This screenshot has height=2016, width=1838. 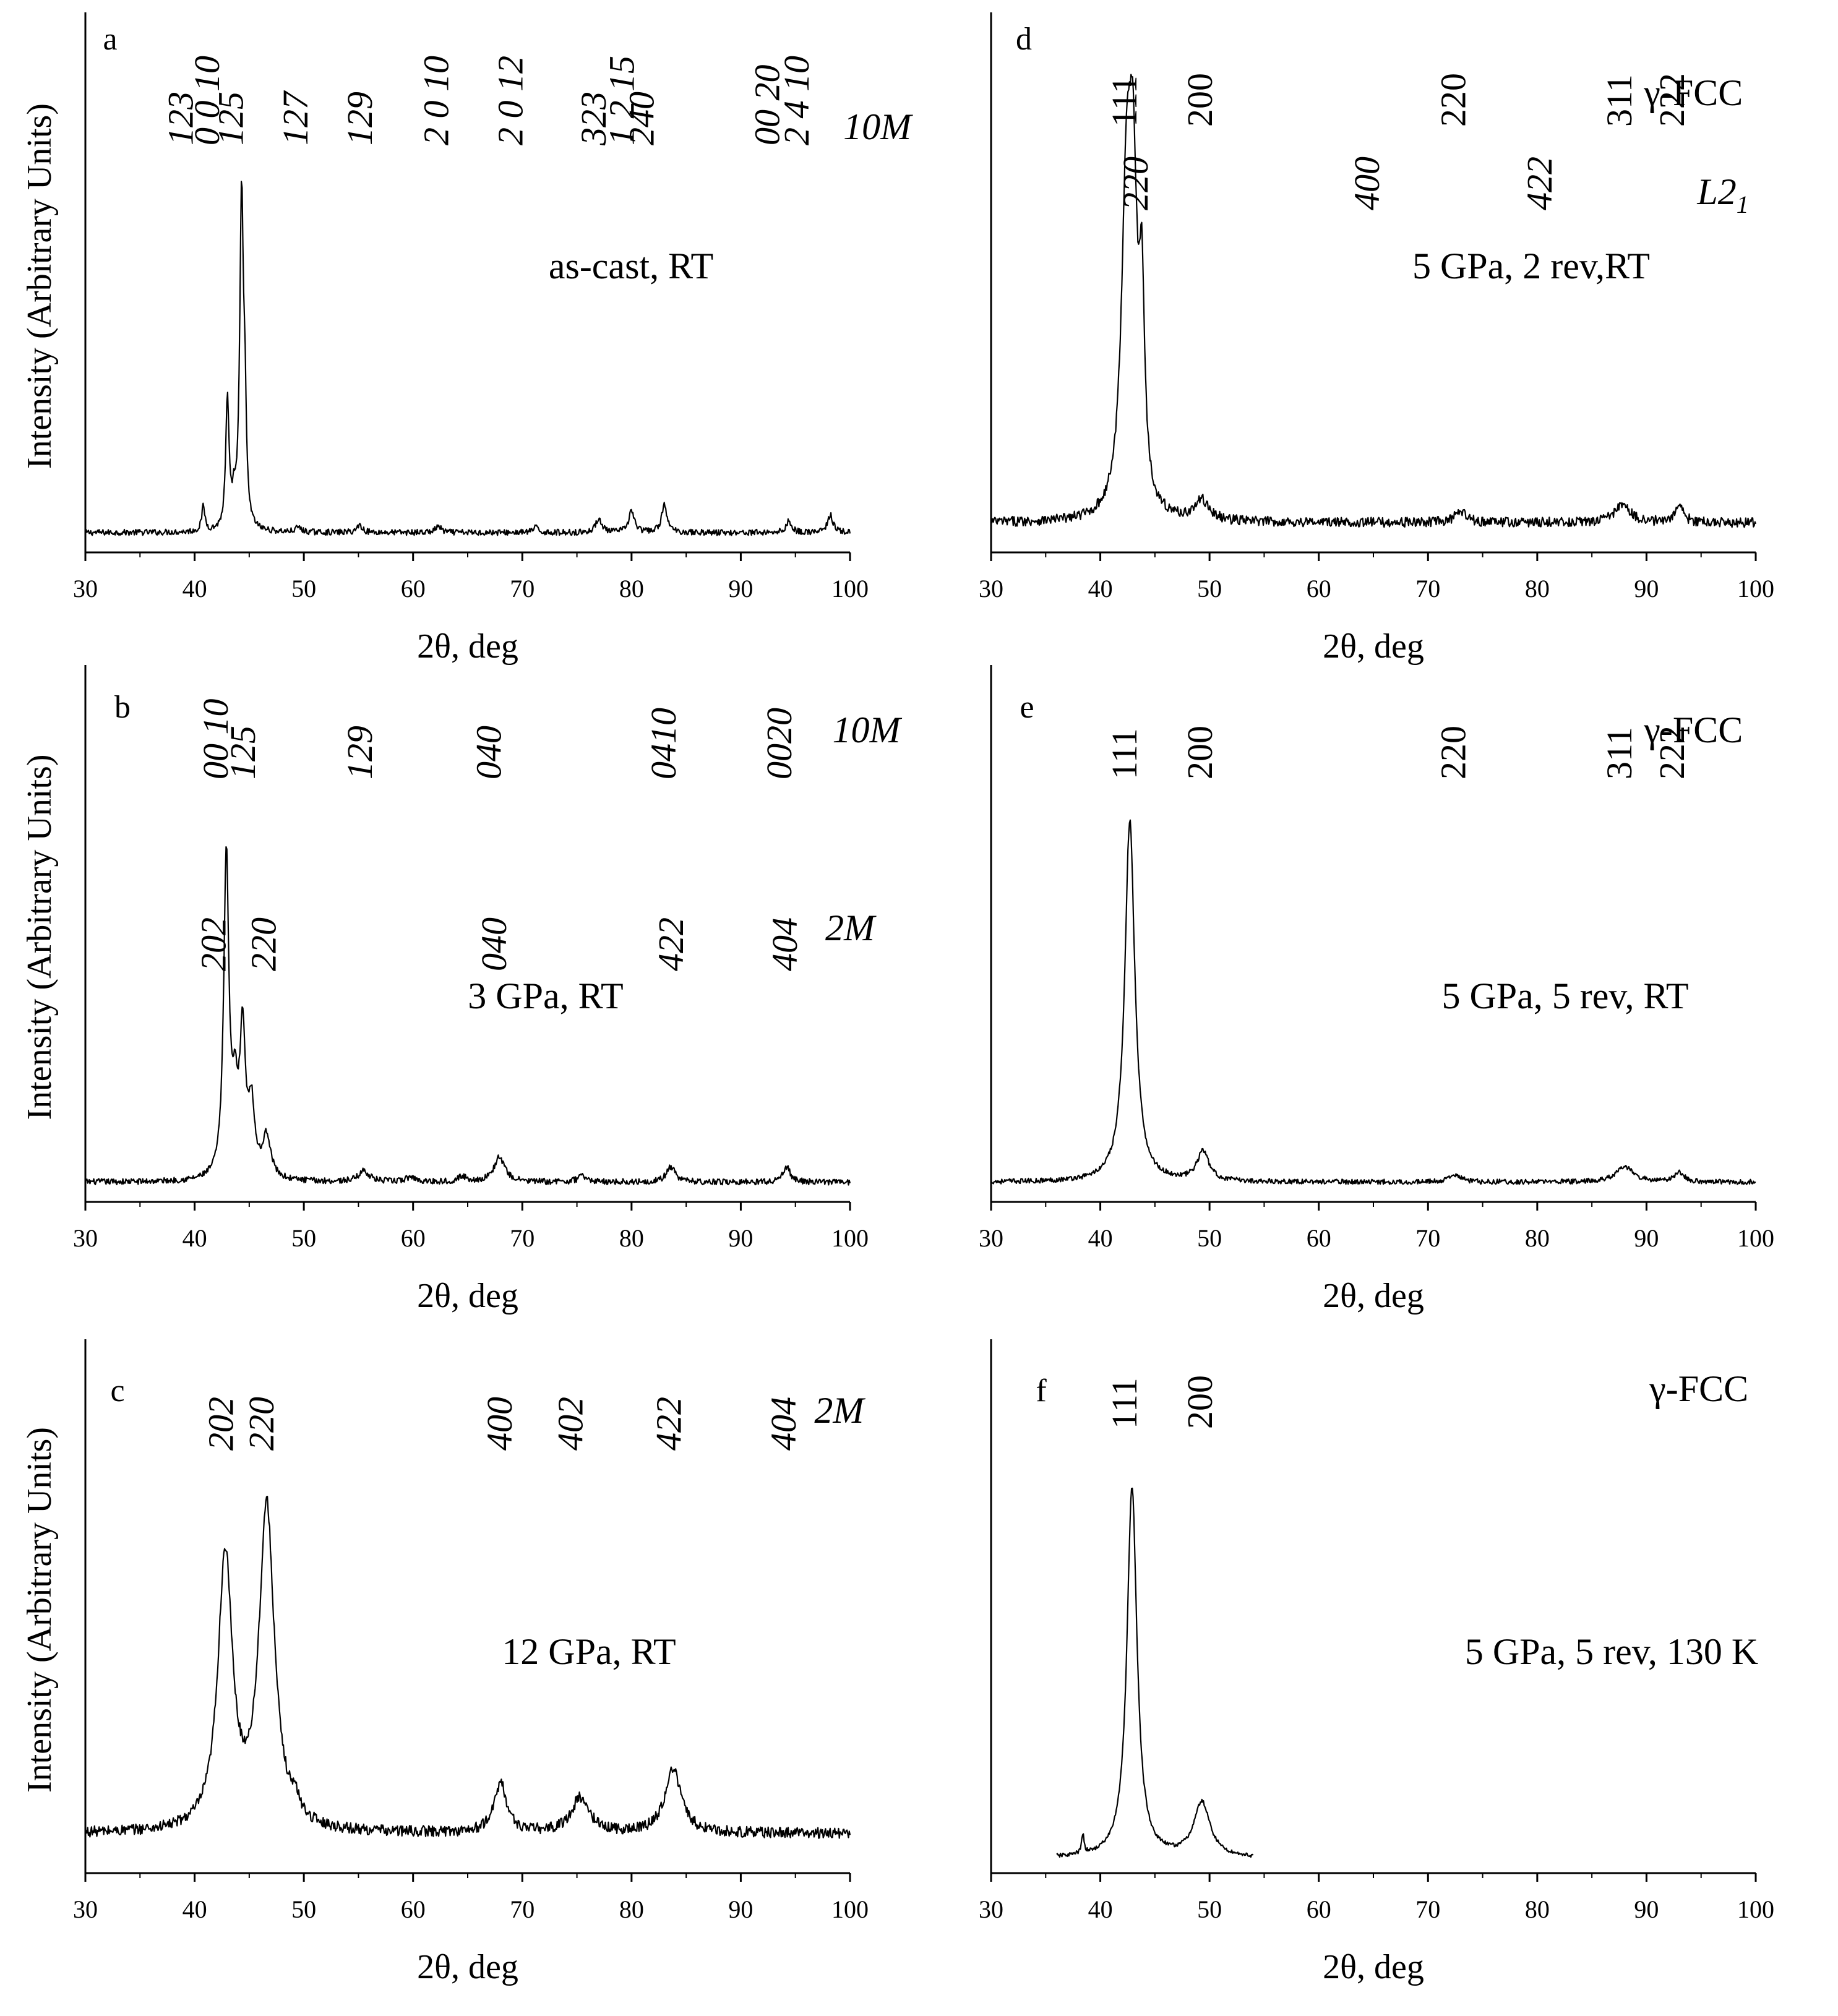 What do you see at coordinates (494, 944) in the screenshot?
I see `peak-hkl-label: 040` at bounding box center [494, 944].